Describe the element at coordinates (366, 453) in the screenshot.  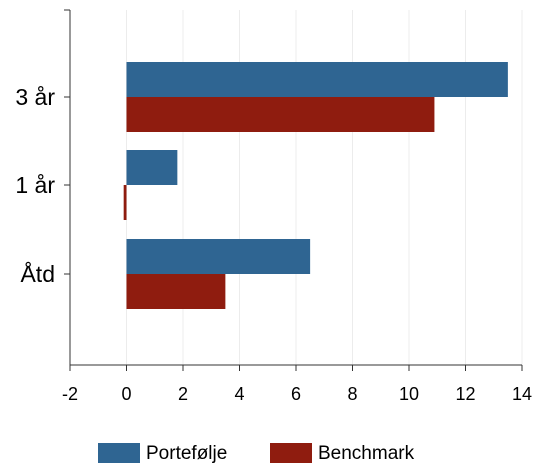
I see `legend-label-benchmark: Benchmark` at that location.